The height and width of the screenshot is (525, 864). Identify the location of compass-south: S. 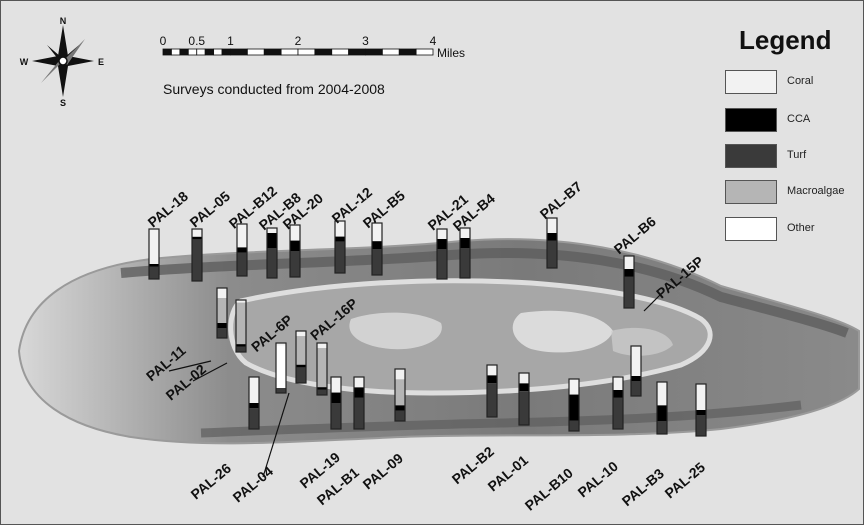
(63, 103).